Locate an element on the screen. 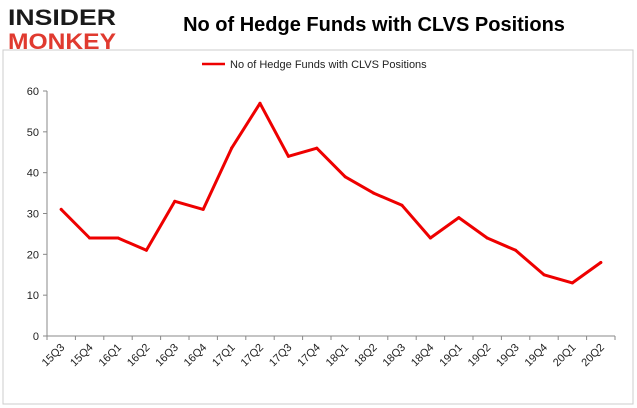  y-tick-label: 40 is located at coordinates (33, 174).